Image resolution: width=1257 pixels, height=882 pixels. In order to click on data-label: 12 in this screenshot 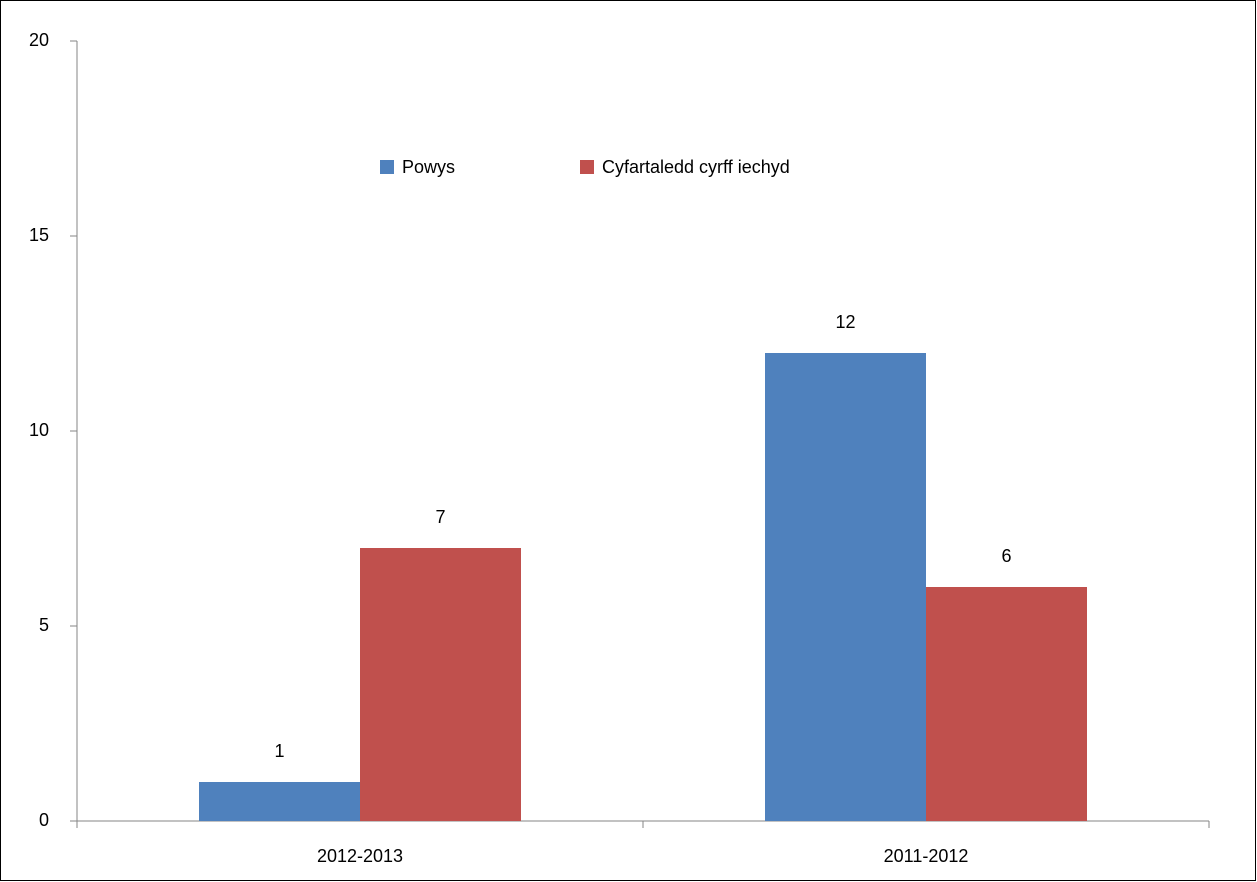, I will do `click(845, 322)`.